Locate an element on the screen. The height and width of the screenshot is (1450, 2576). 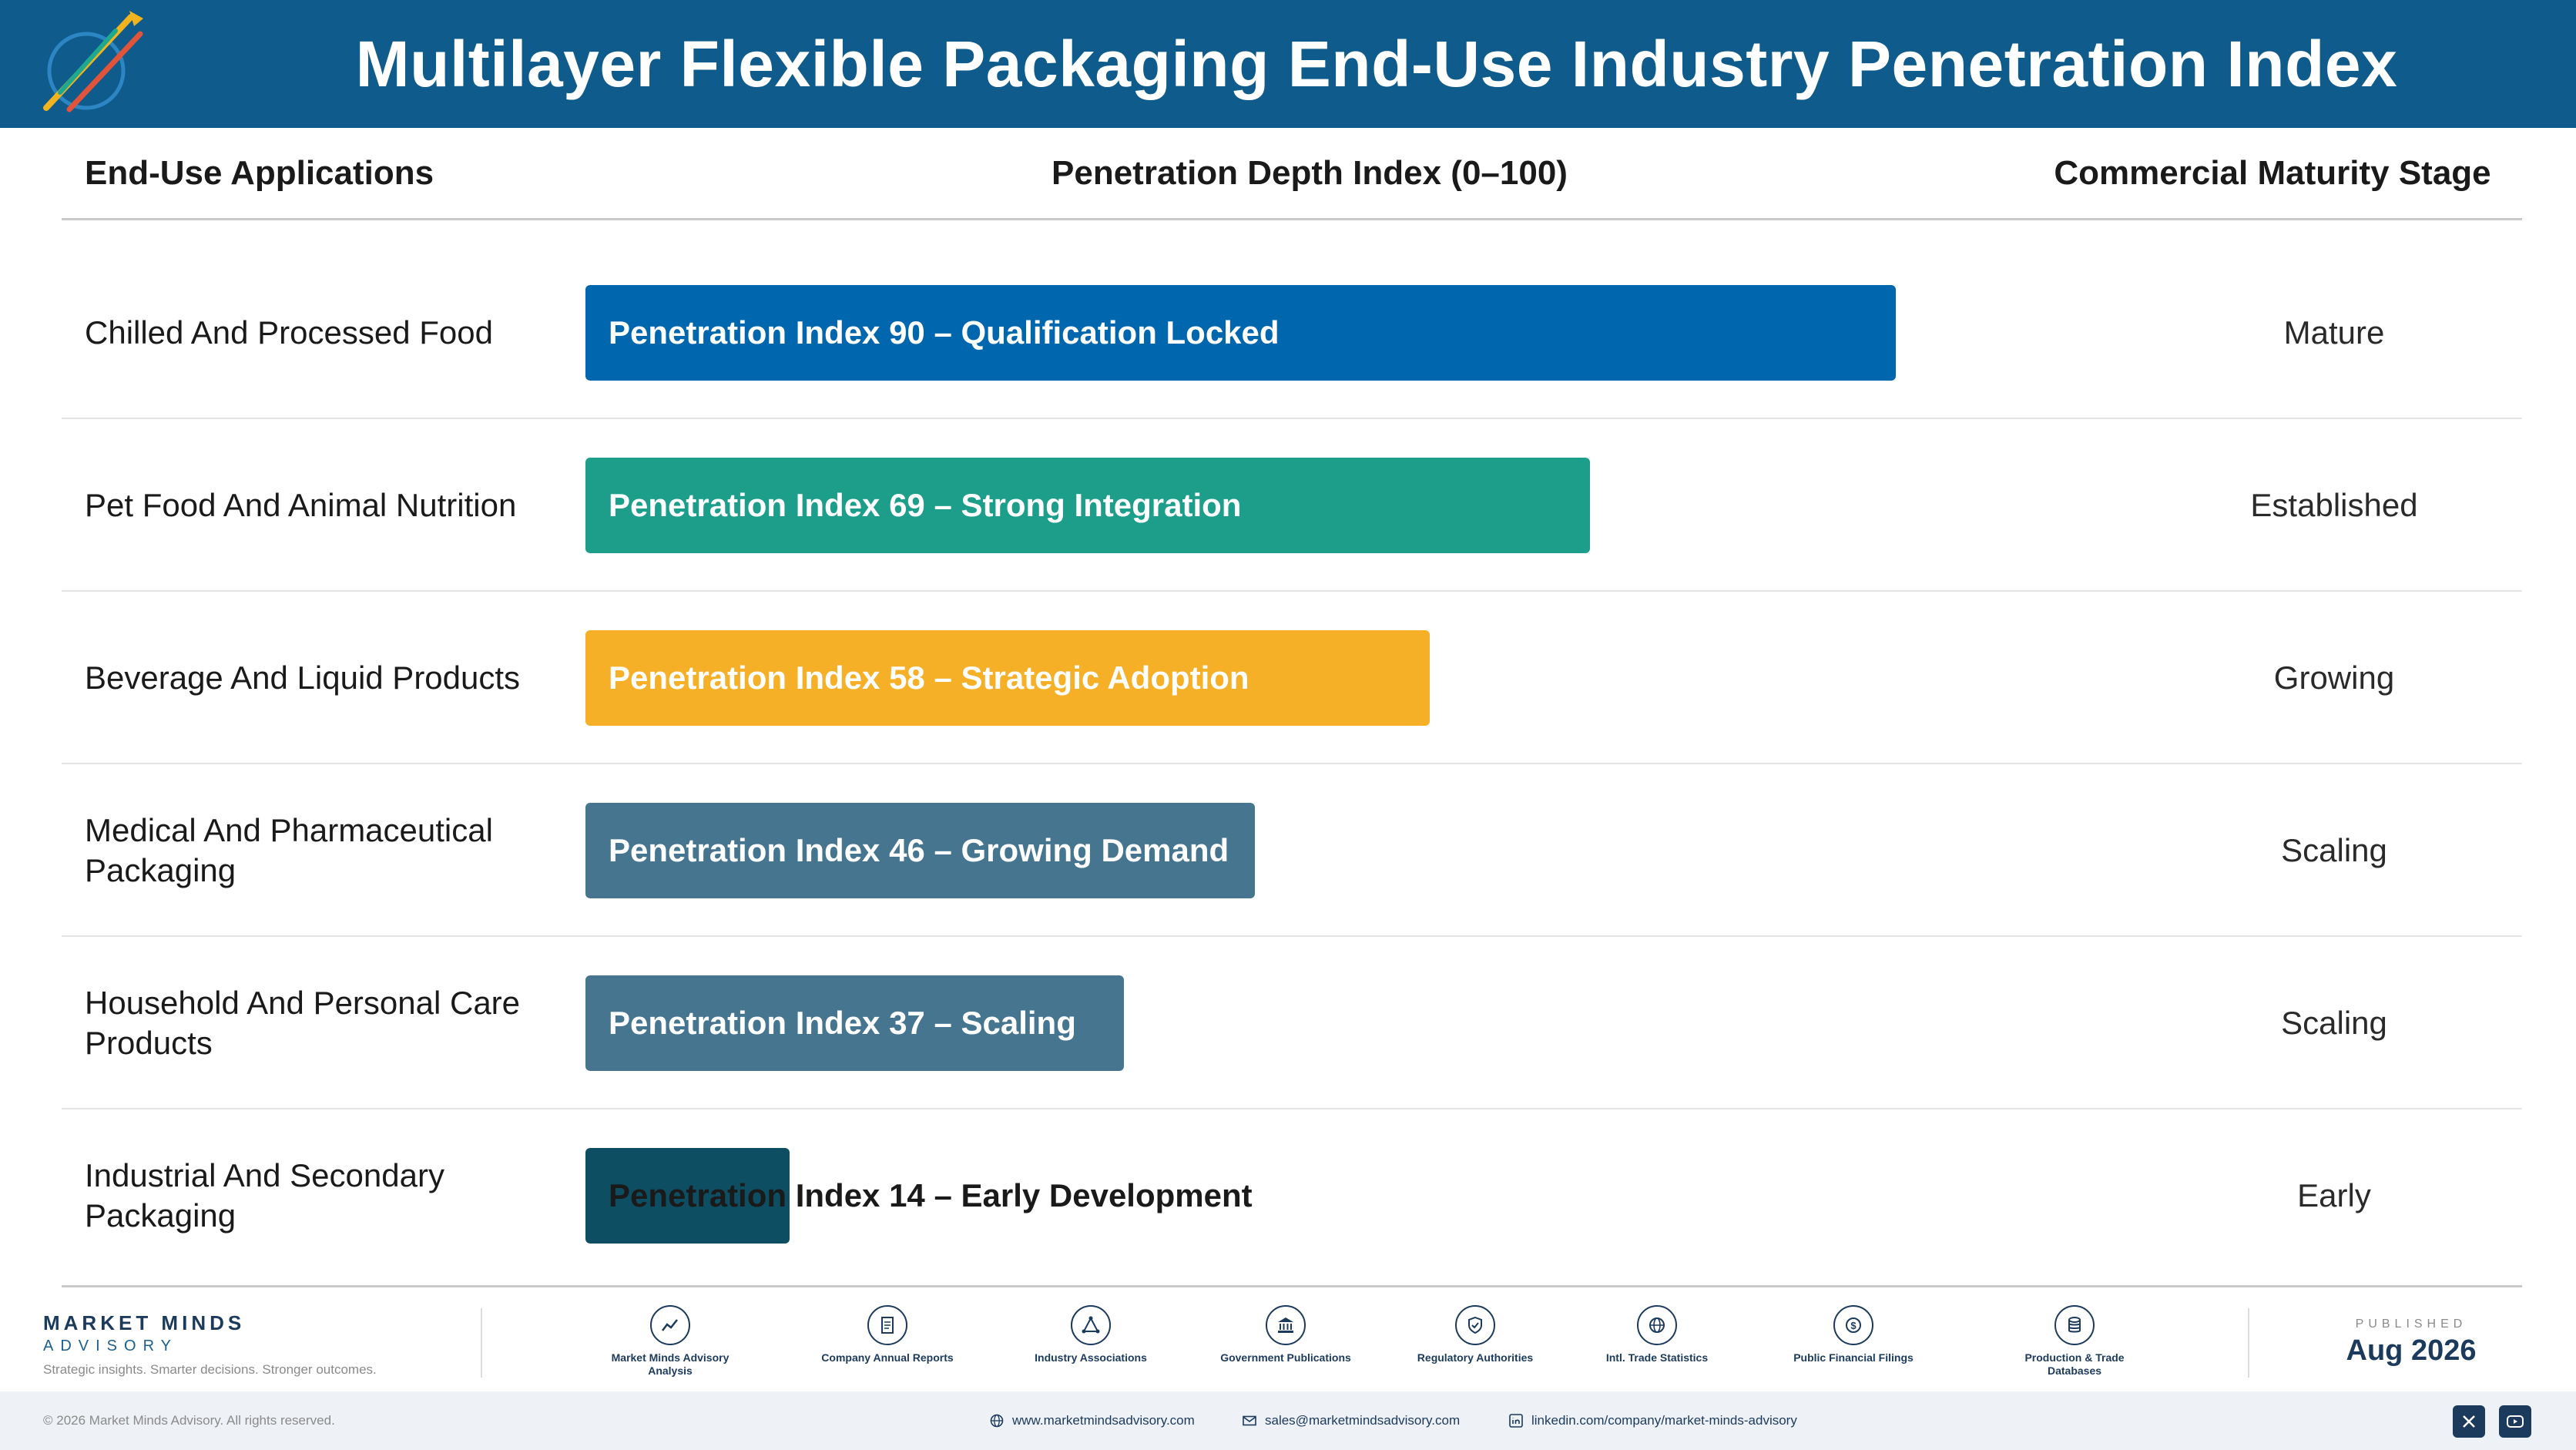
source-label: Industry Associations is located at coordinates (1091, 1357).